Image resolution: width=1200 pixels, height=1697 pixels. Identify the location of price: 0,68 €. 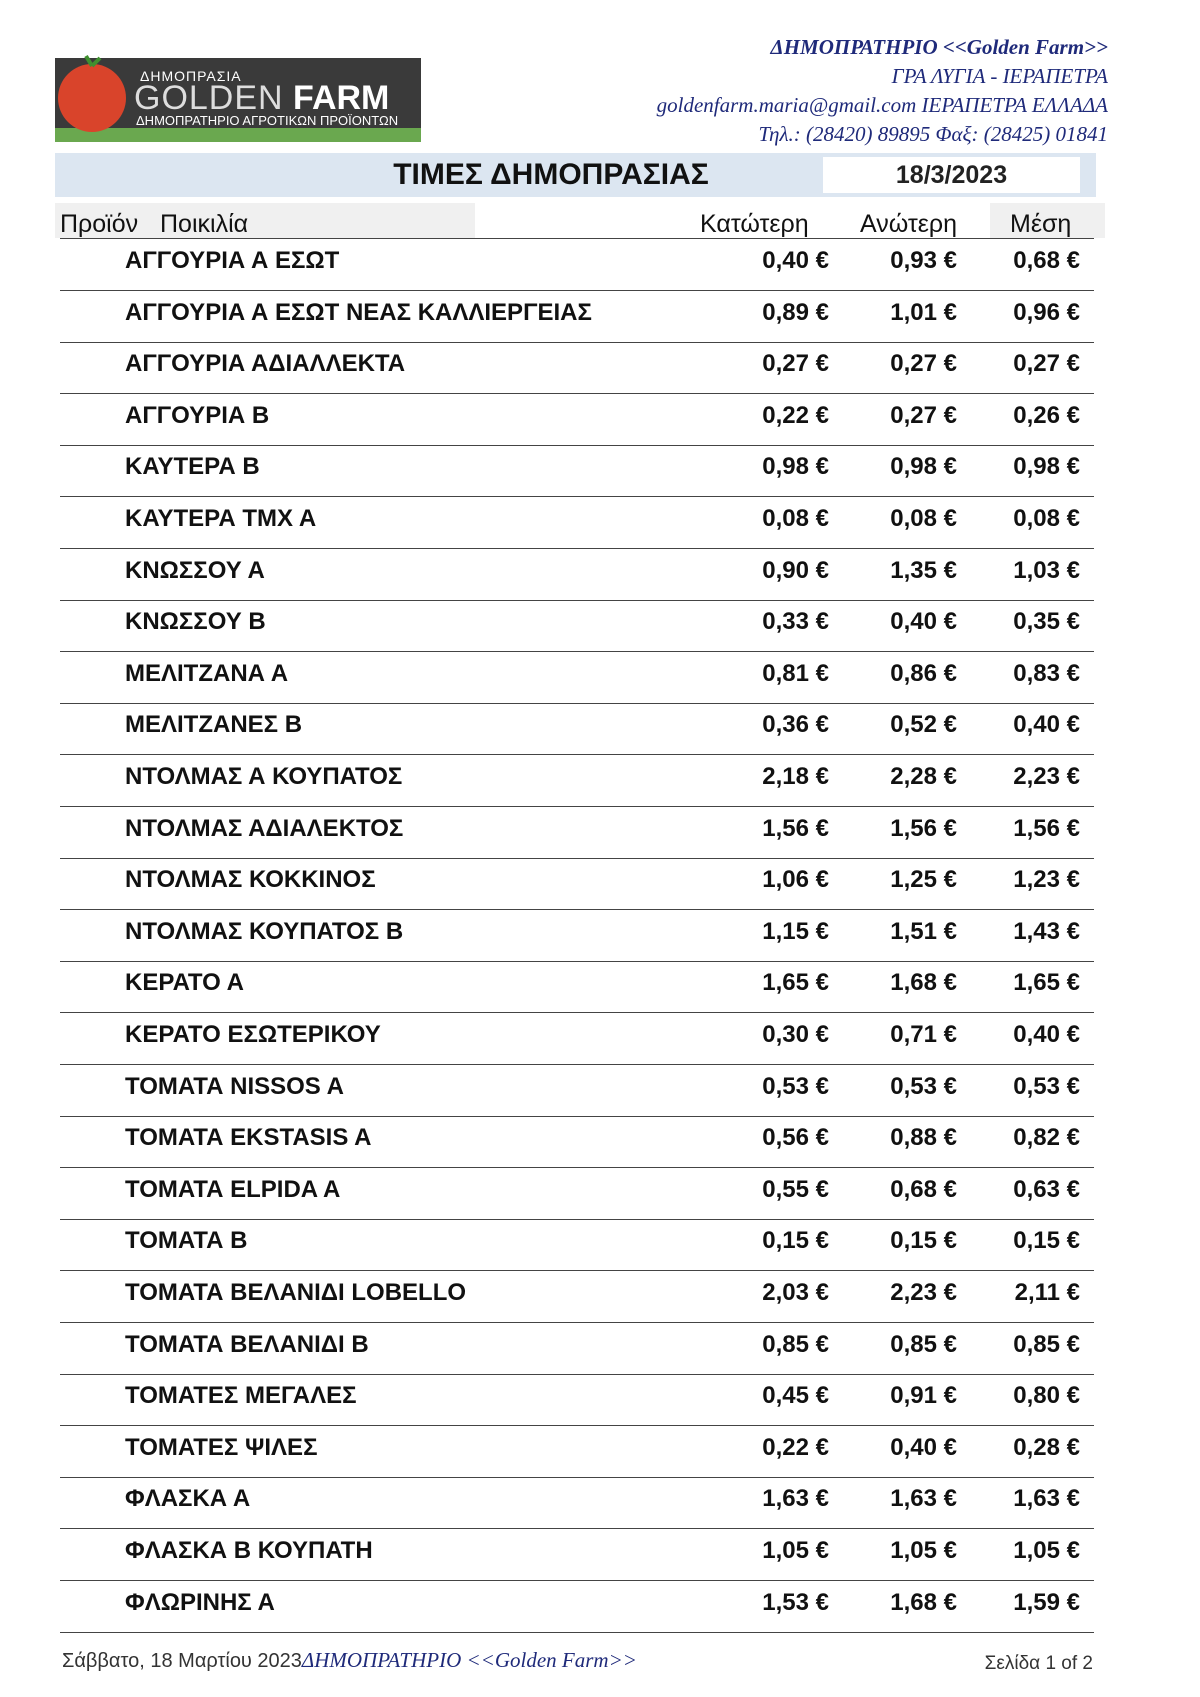
(923, 1189).